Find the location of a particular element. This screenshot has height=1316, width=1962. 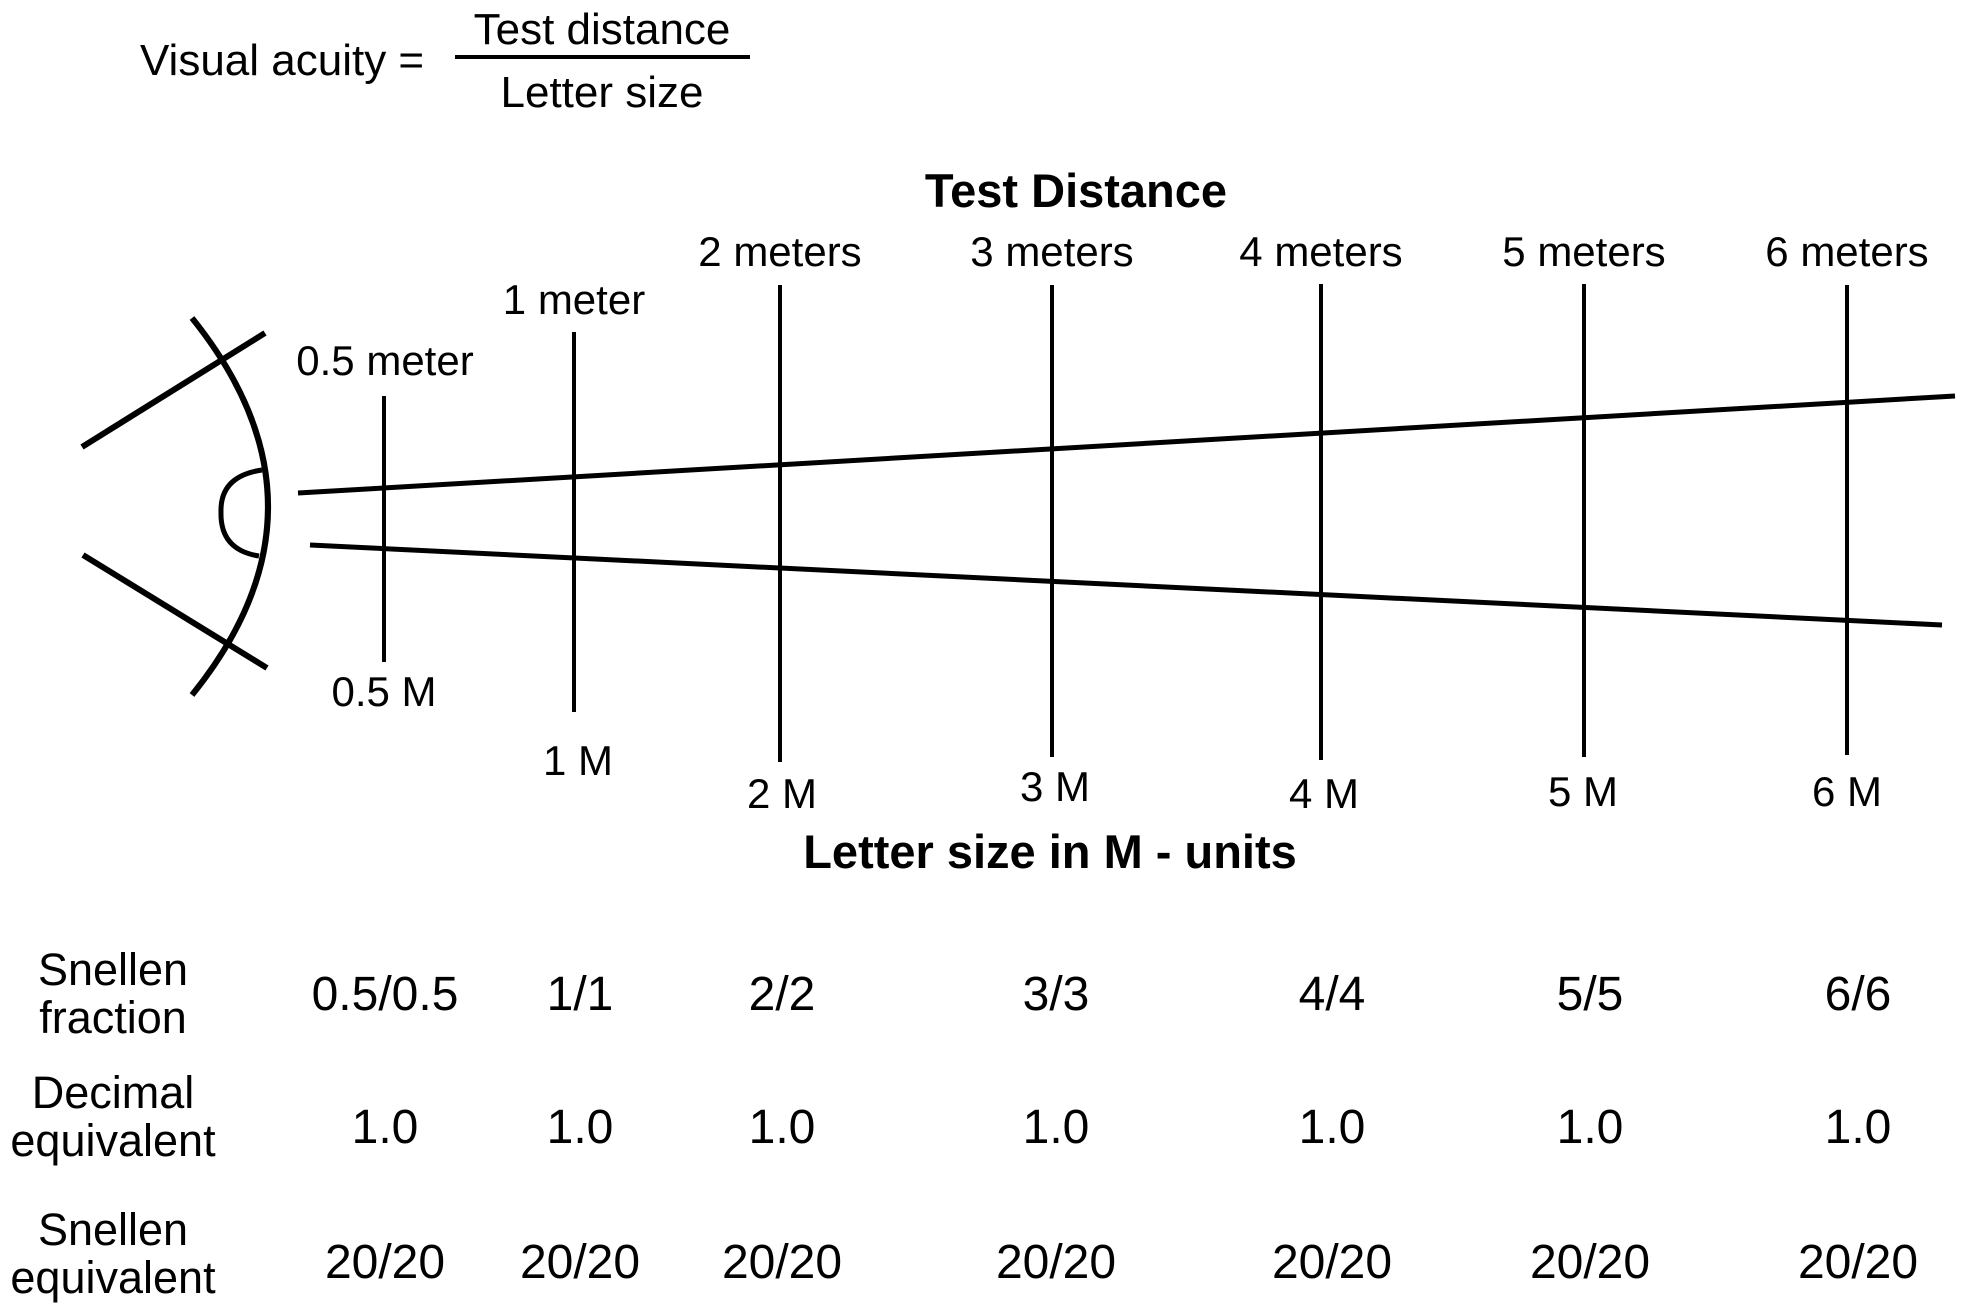

letter-size-label: 3 M is located at coordinates (1055, 786).